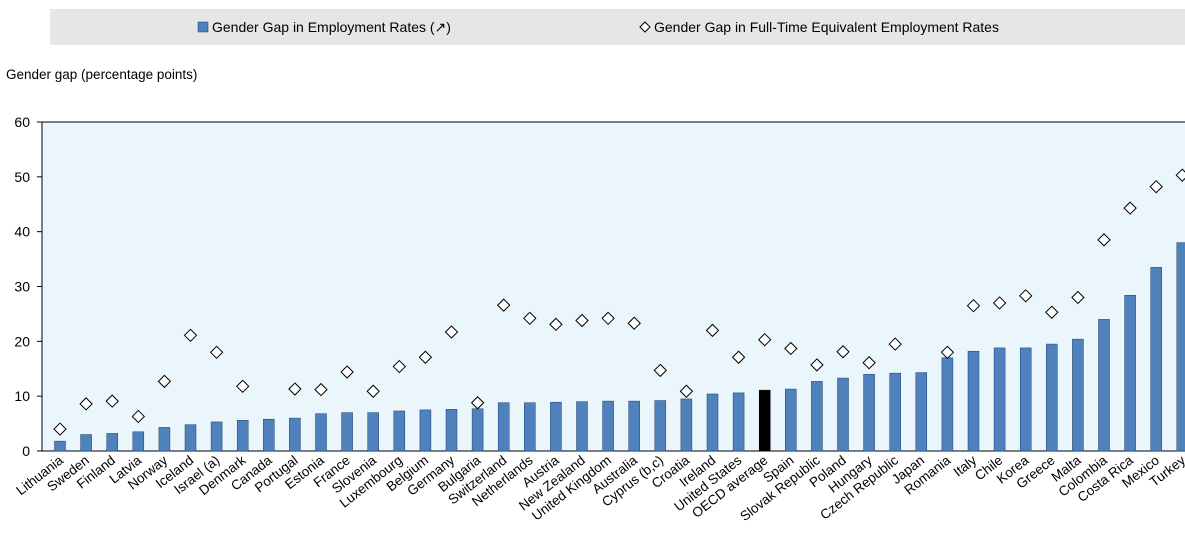 Image resolution: width=1185 pixels, height=553 pixels. I want to click on y-tick-label: 30, so click(22, 287).